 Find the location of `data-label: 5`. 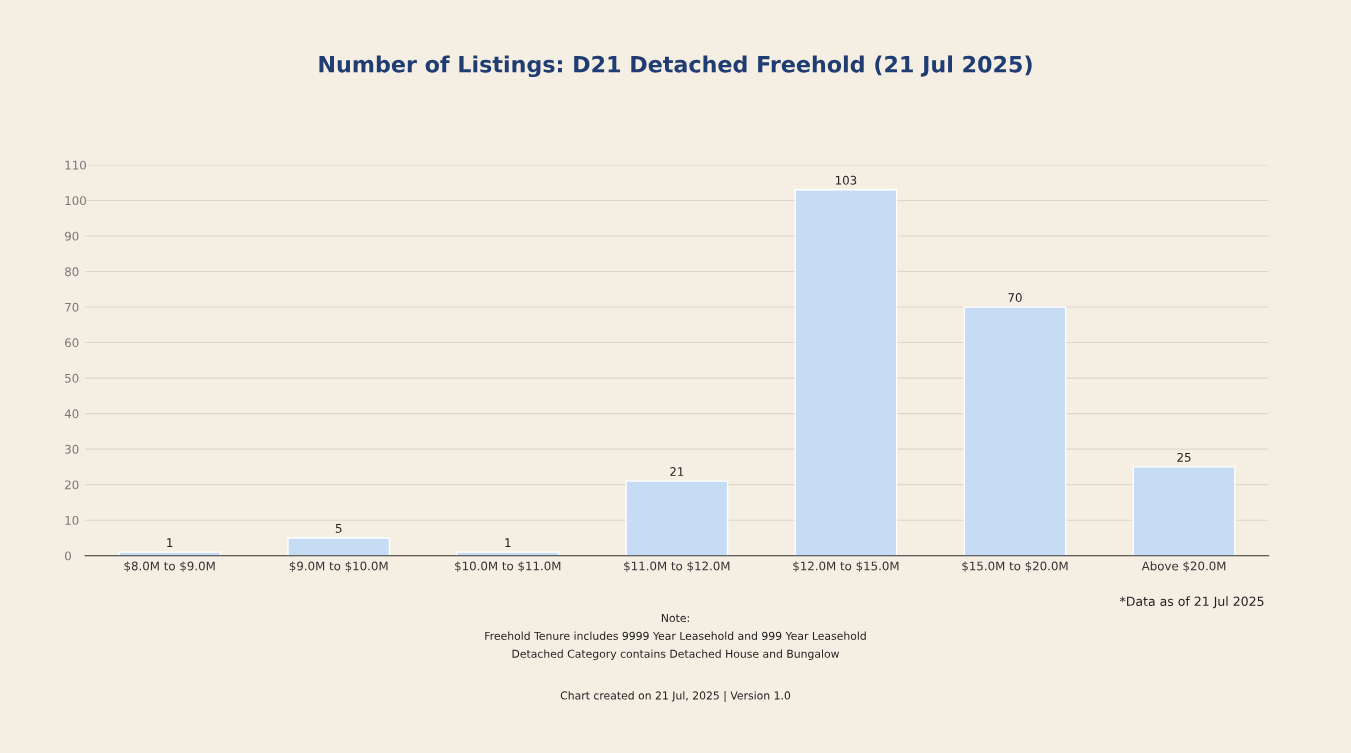

data-label: 5 is located at coordinates (338, 528).